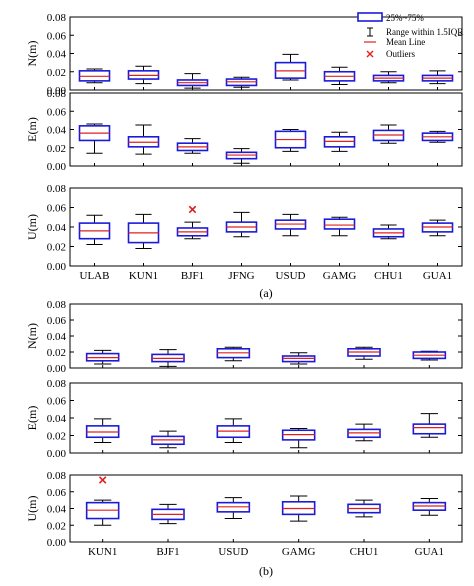 The height and width of the screenshot is (586, 474). What do you see at coordinates (265, 293) in the screenshot?
I see `subplot-label: (a)` at bounding box center [265, 293].